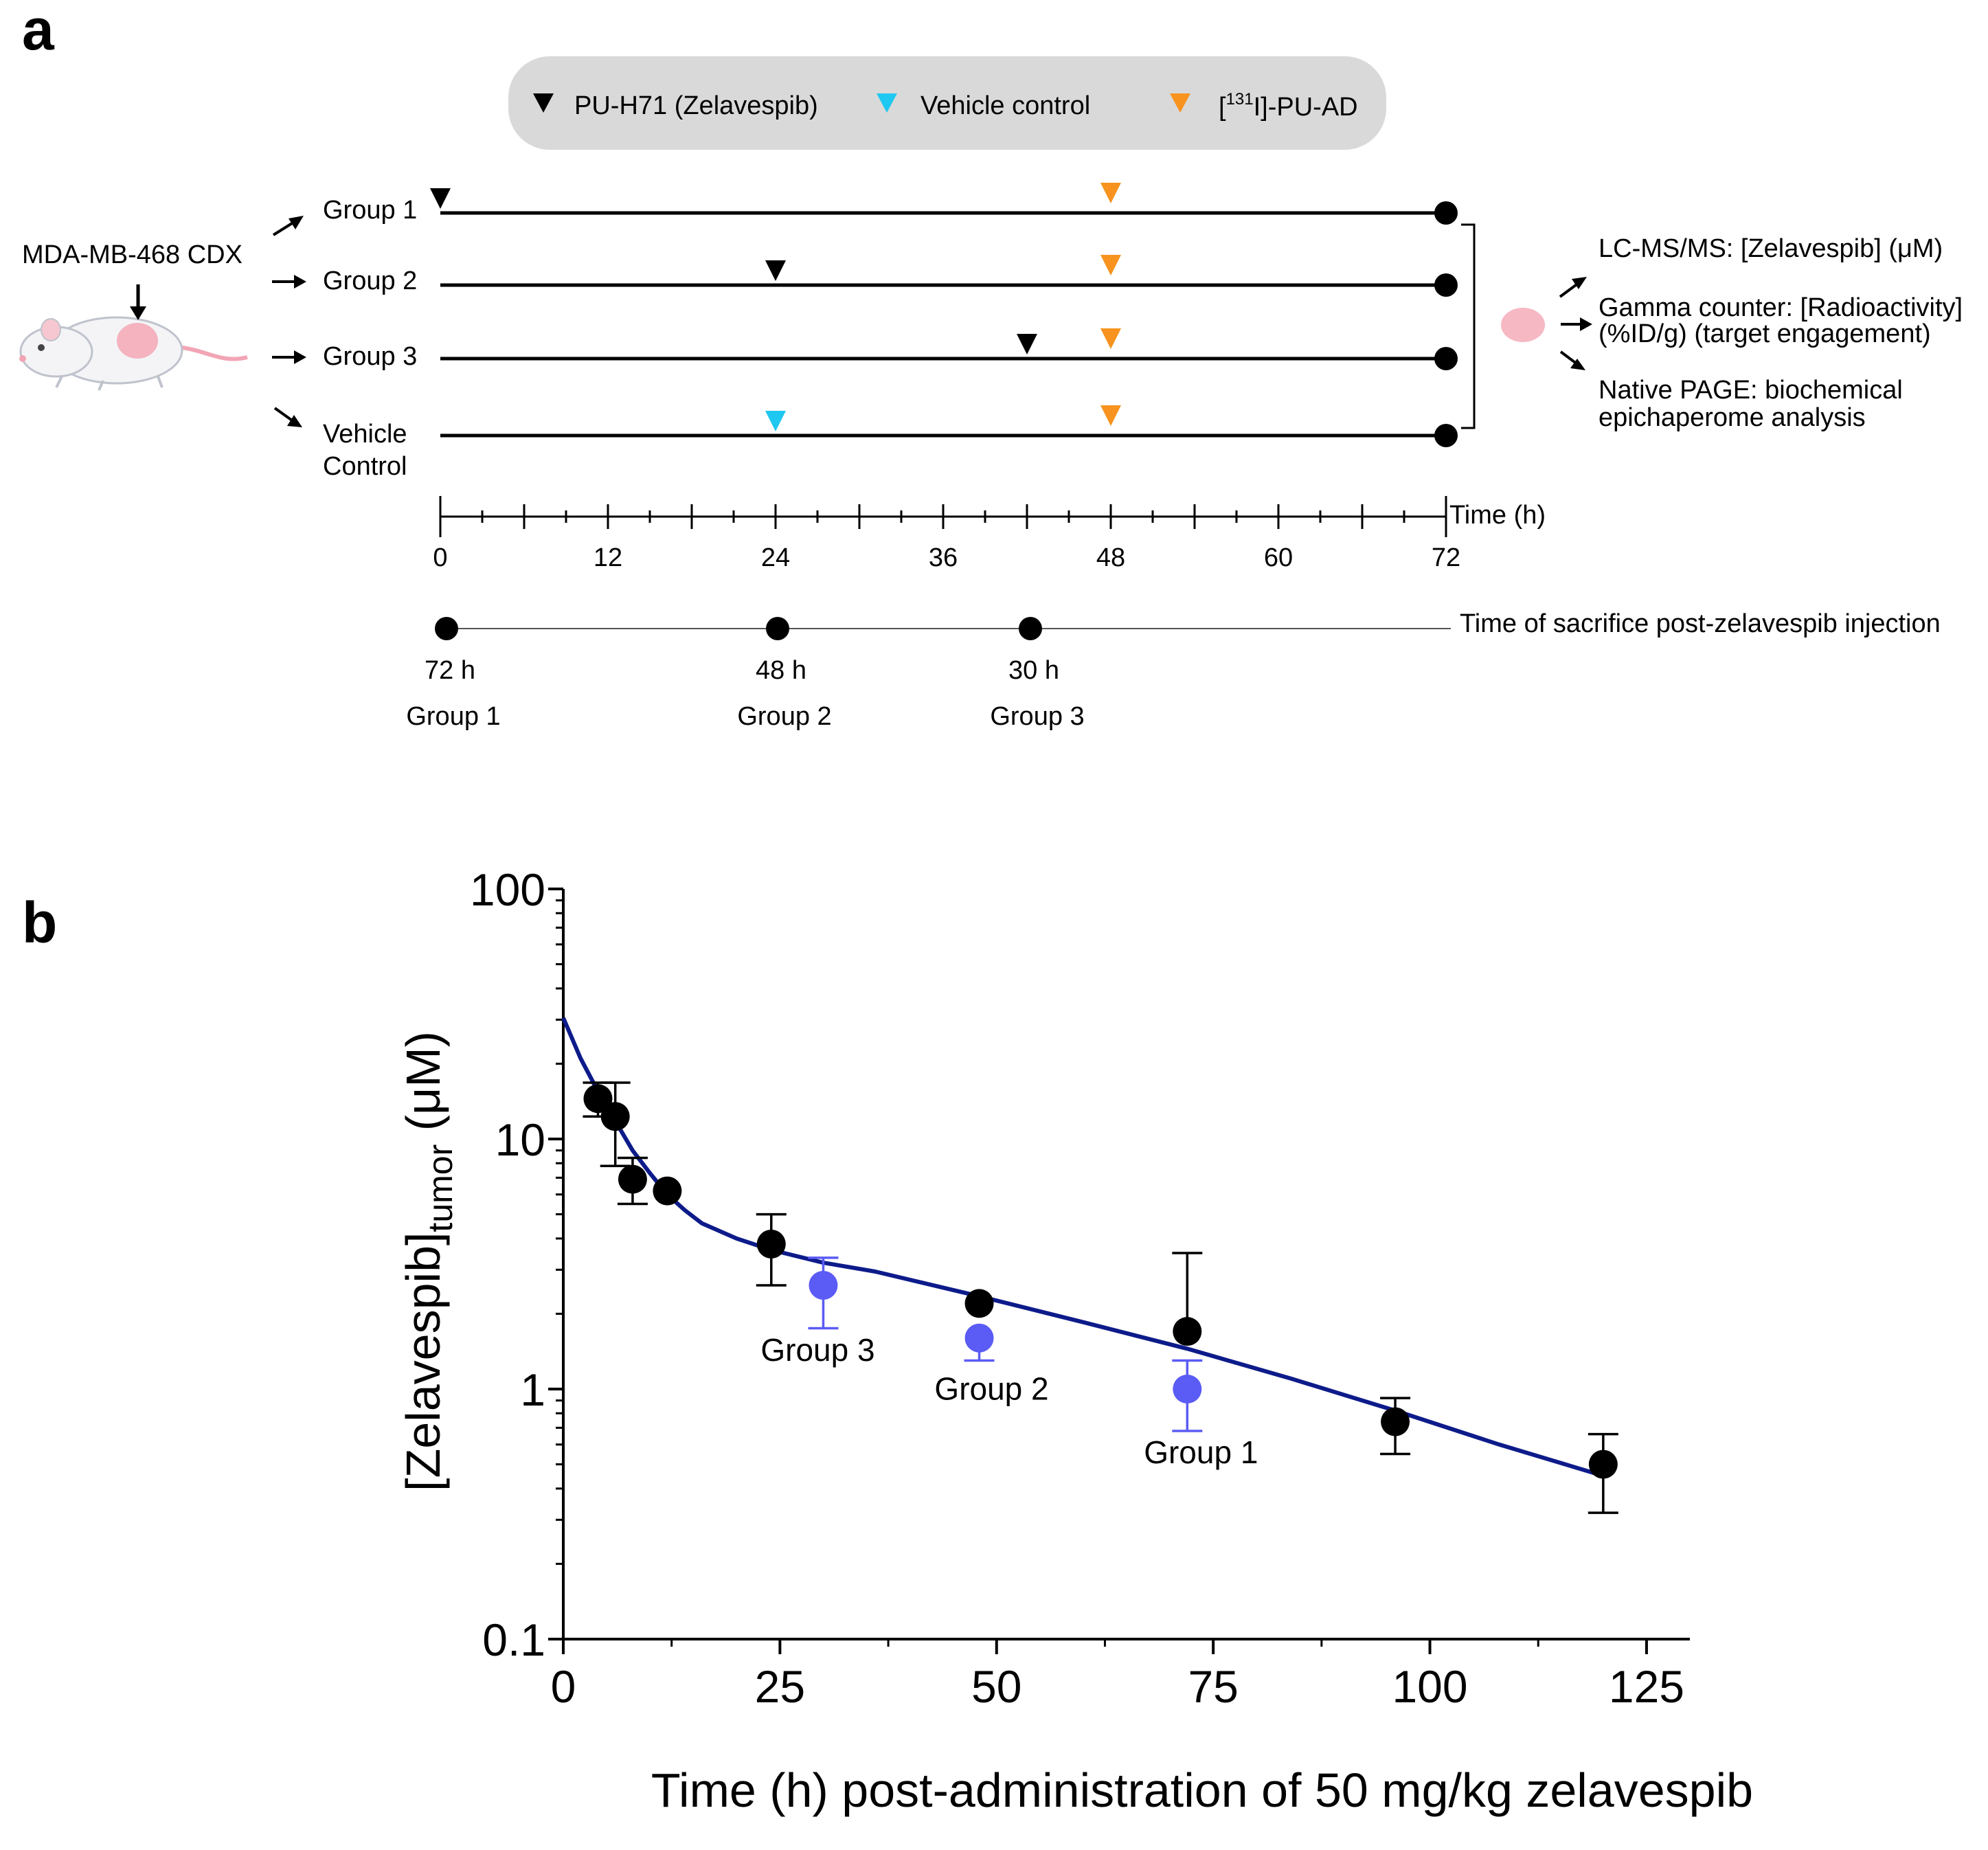  Describe the element at coordinates (370, 210) in the screenshot. I see `group-1-label: Group 1` at that location.